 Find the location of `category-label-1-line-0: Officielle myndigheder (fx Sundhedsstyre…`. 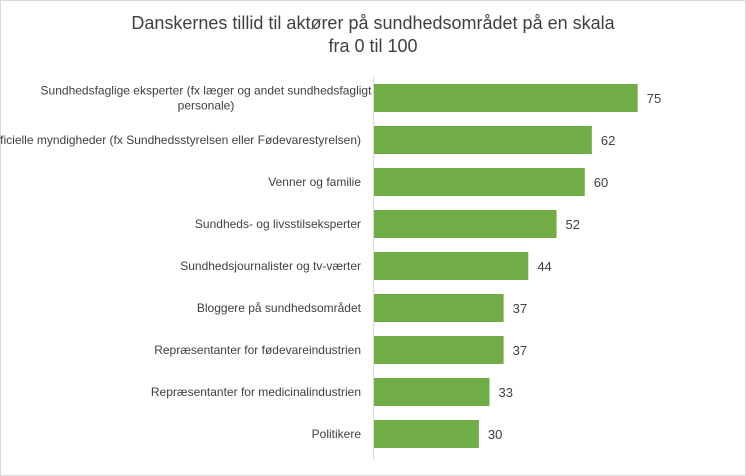

category-label-1-line-0: Officielle myndigheder (fx Sundhedsstyre… is located at coordinates (180, 140).